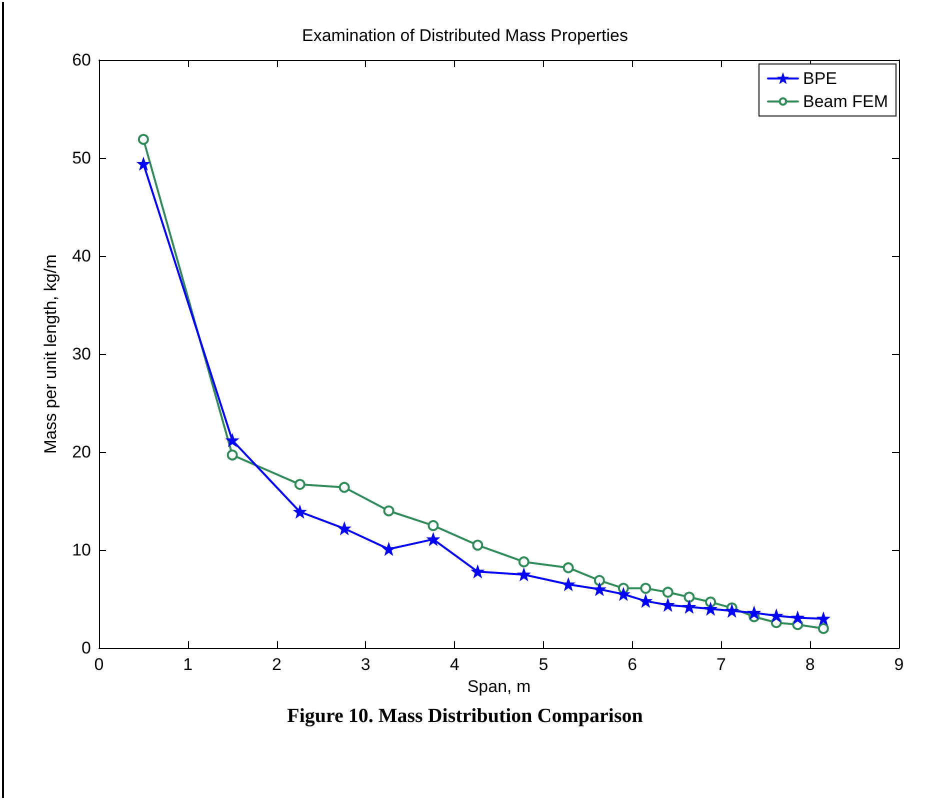 Image resolution: width=930 pixels, height=802 pixels. Describe the element at coordinates (633, 664) in the screenshot. I see `x-tick-label: 6` at that location.